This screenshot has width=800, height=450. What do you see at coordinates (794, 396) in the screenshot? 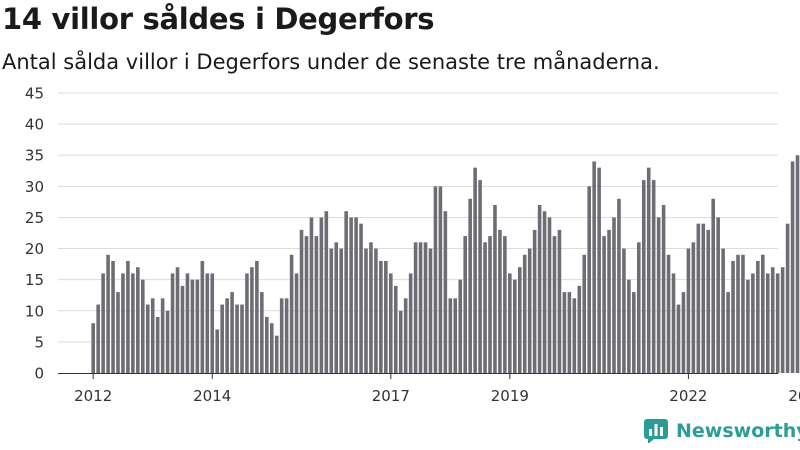
I see `x-tick-label: 2024` at bounding box center [794, 396].